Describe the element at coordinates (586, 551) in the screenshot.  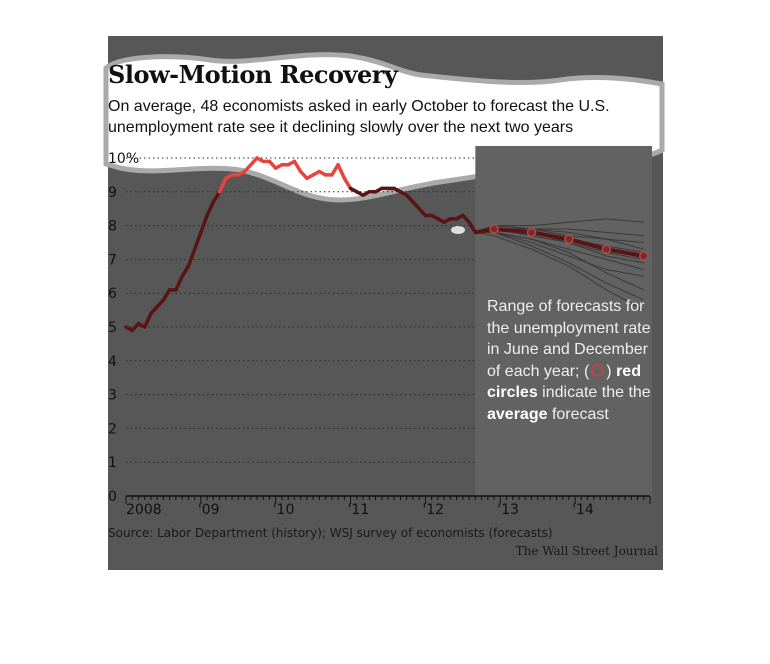
I see `credit-line: The Wall Street Journal` at that location.